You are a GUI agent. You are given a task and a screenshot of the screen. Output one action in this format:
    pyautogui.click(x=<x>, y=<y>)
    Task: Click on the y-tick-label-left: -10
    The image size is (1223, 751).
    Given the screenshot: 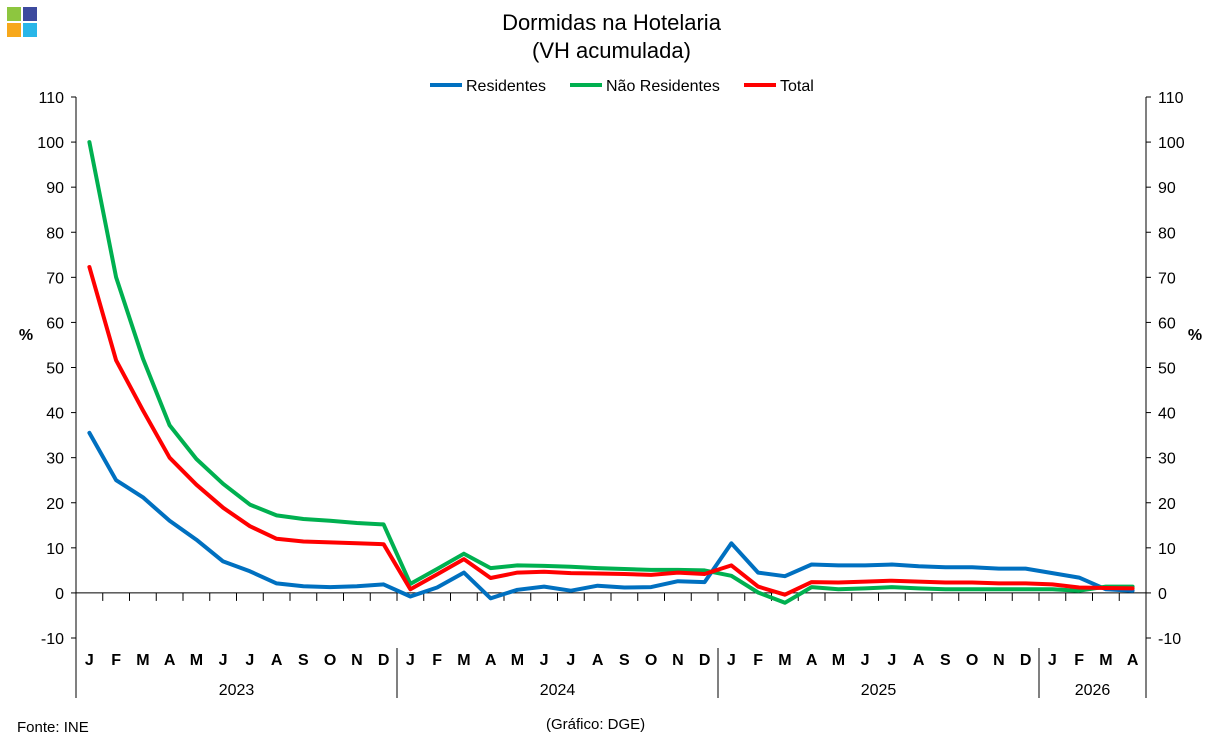 What is the action you would take?
    pyautogui.click(x=52, y=639)
    